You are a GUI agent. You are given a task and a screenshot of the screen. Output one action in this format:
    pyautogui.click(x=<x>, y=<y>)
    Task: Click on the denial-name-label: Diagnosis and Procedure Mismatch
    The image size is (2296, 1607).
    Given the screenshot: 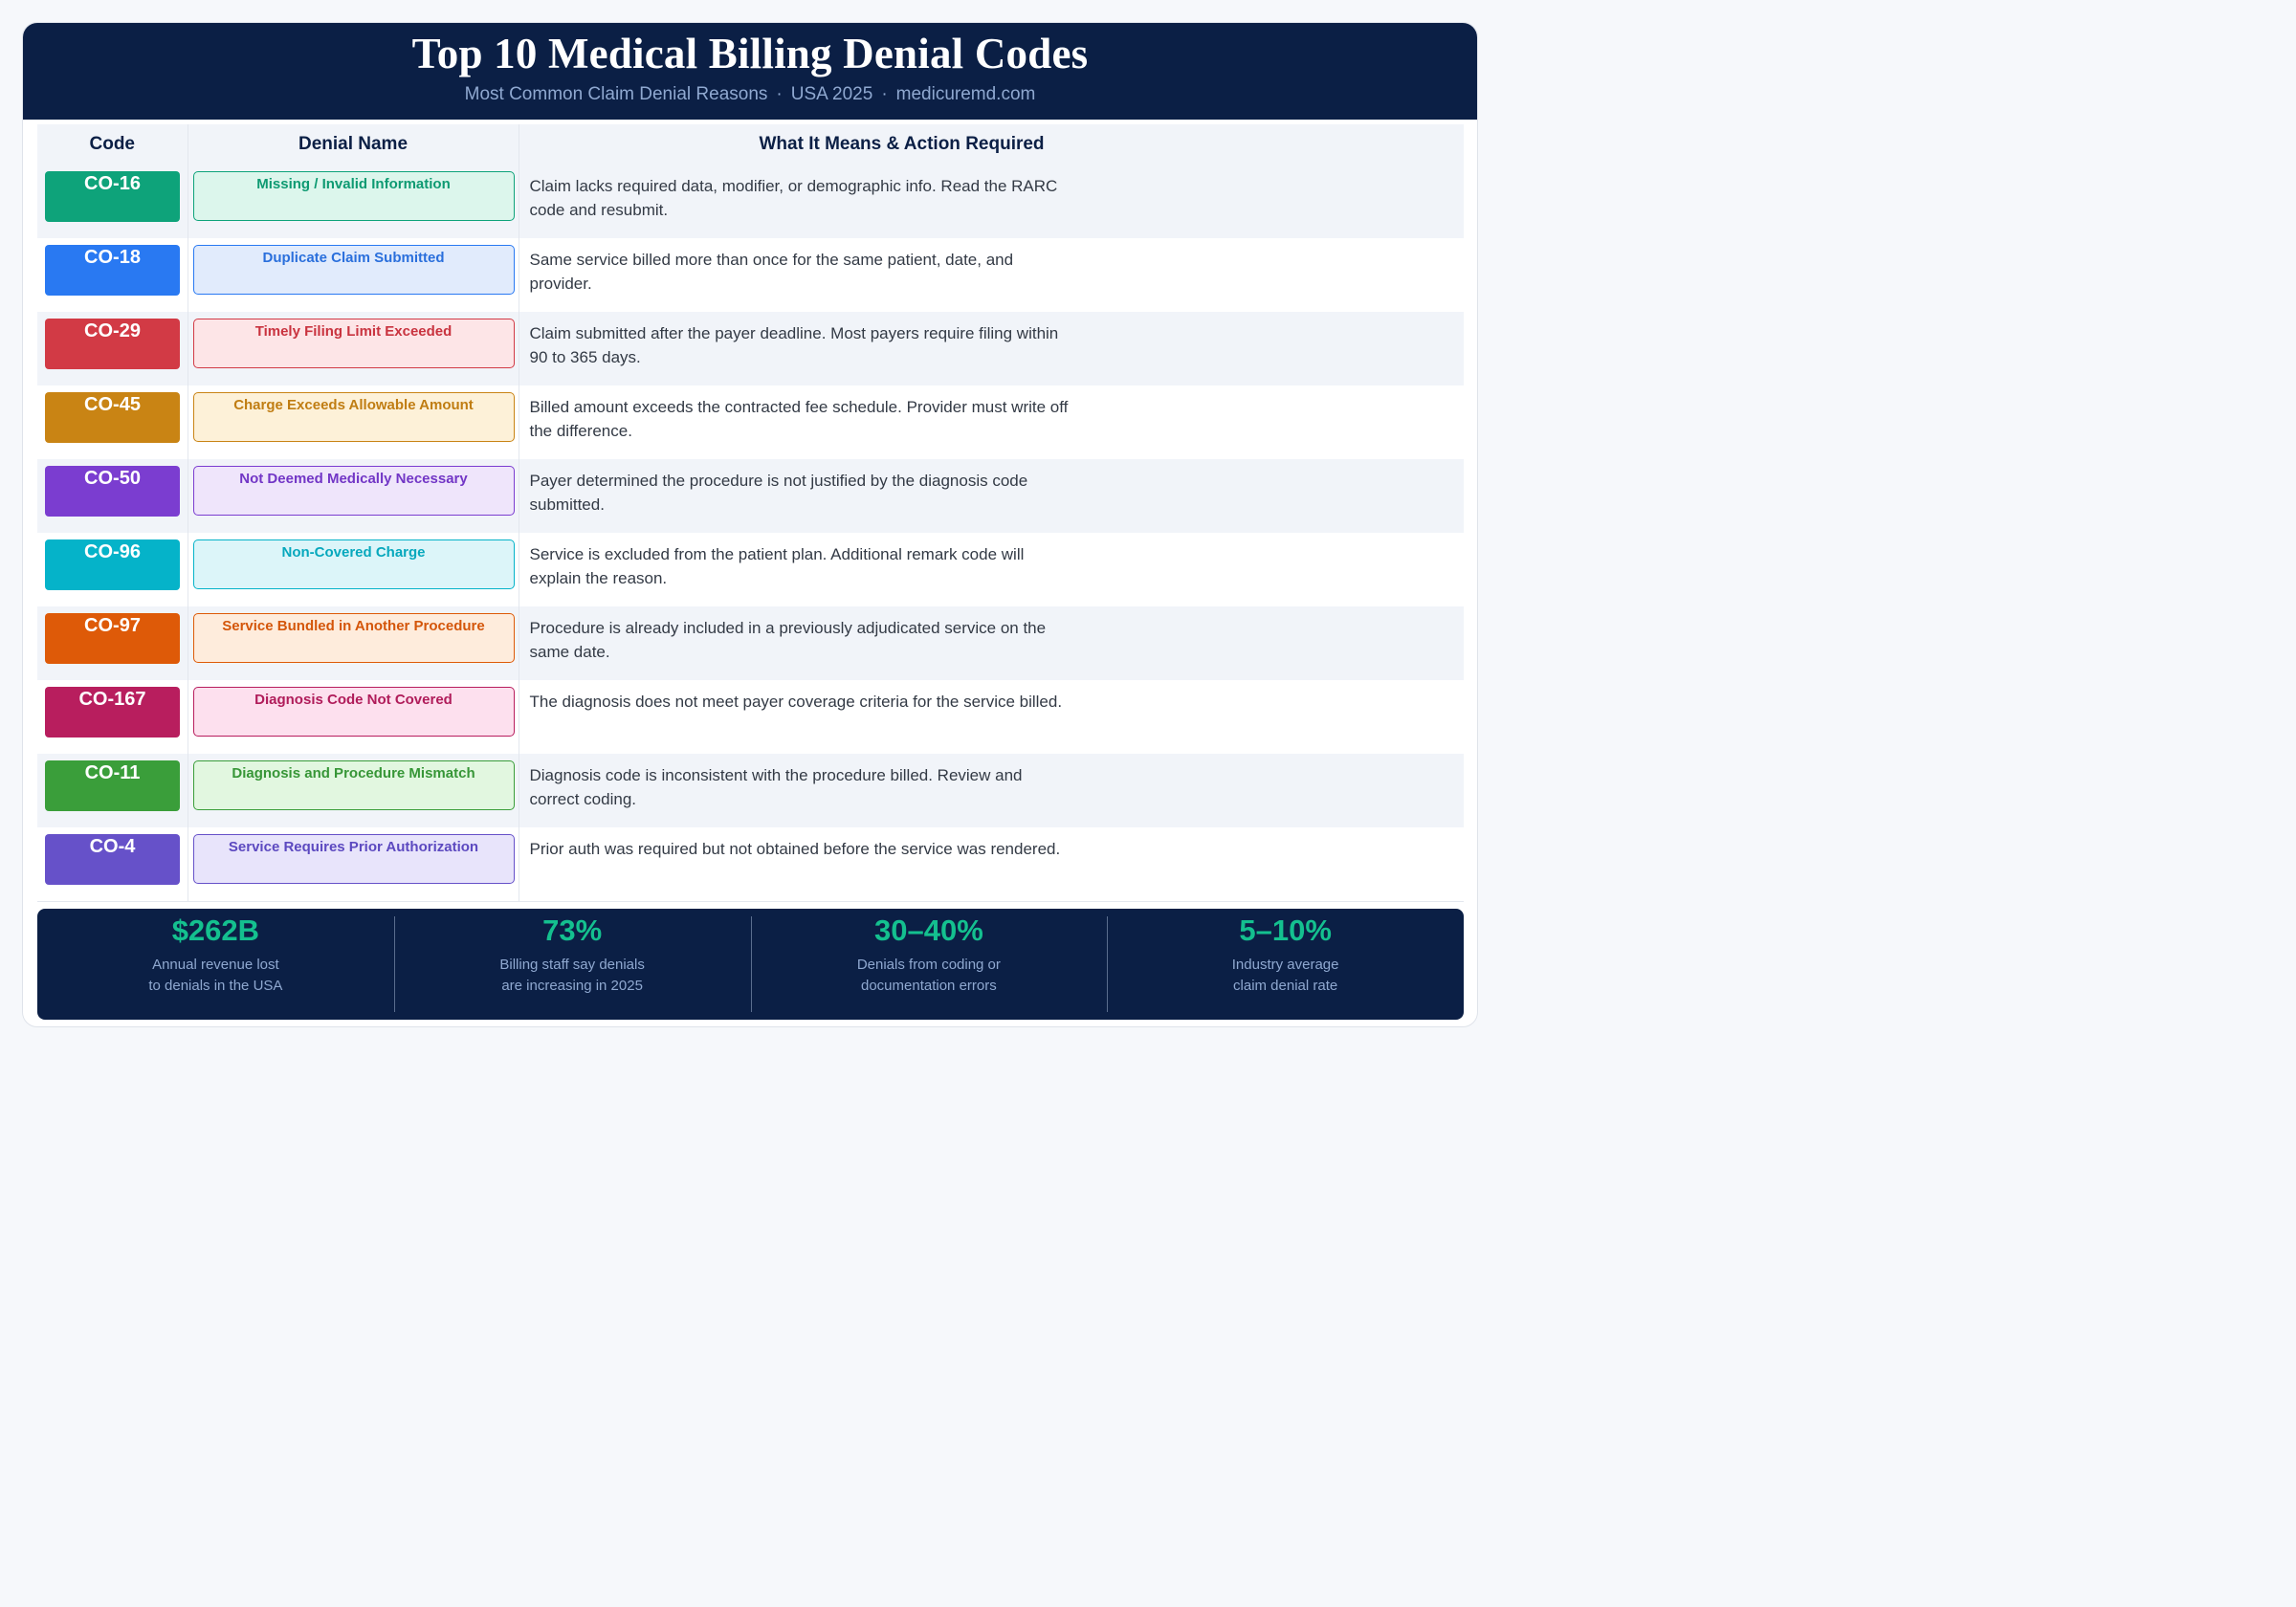 What is the action you would take?
    pyautogui.click(x=354, y=785)
    